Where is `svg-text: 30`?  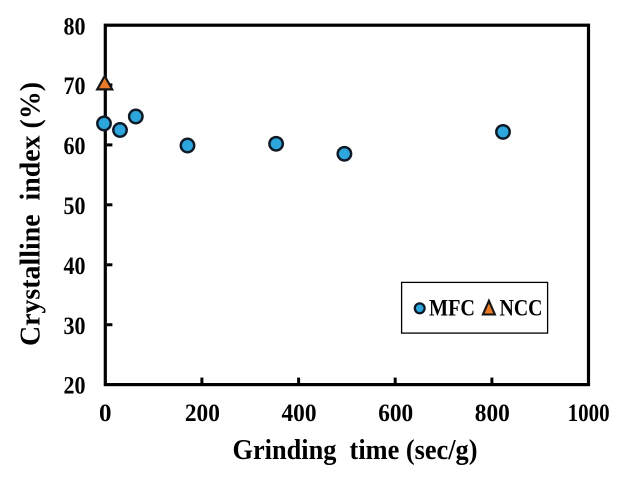 svg-text: 30 is located at coordinates (75, 326).